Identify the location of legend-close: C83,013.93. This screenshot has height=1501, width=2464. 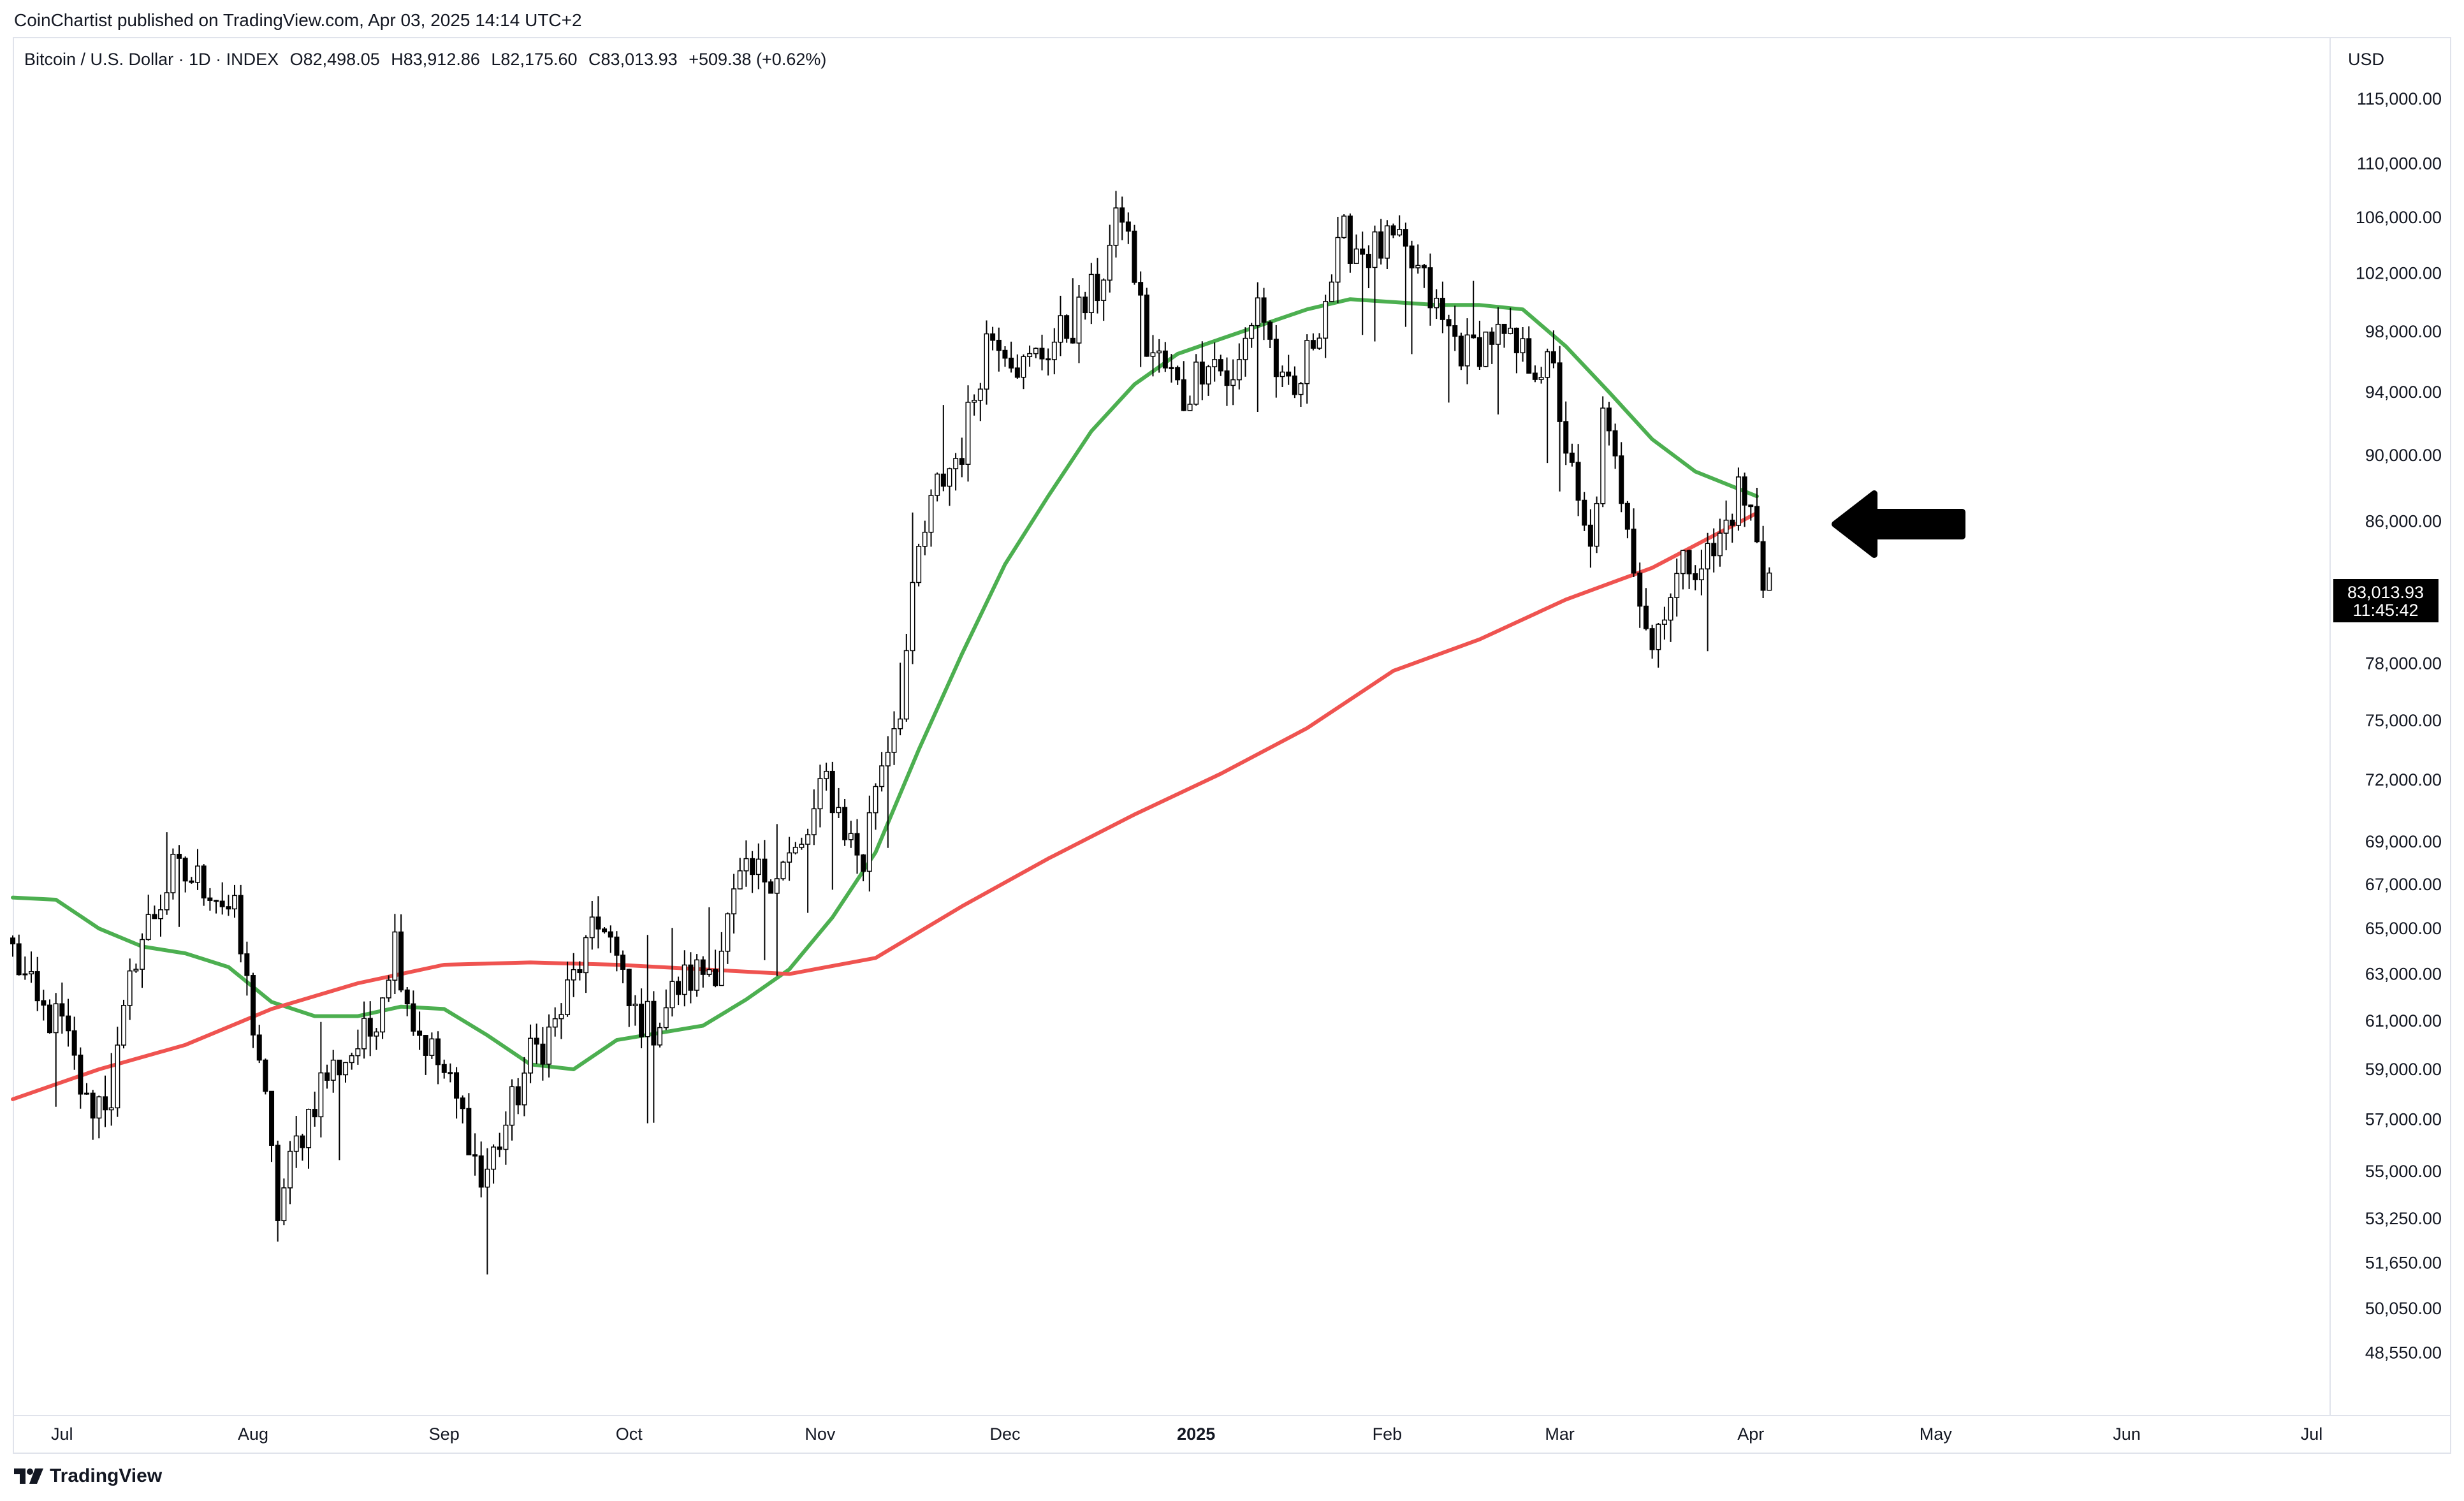
(633, 60).